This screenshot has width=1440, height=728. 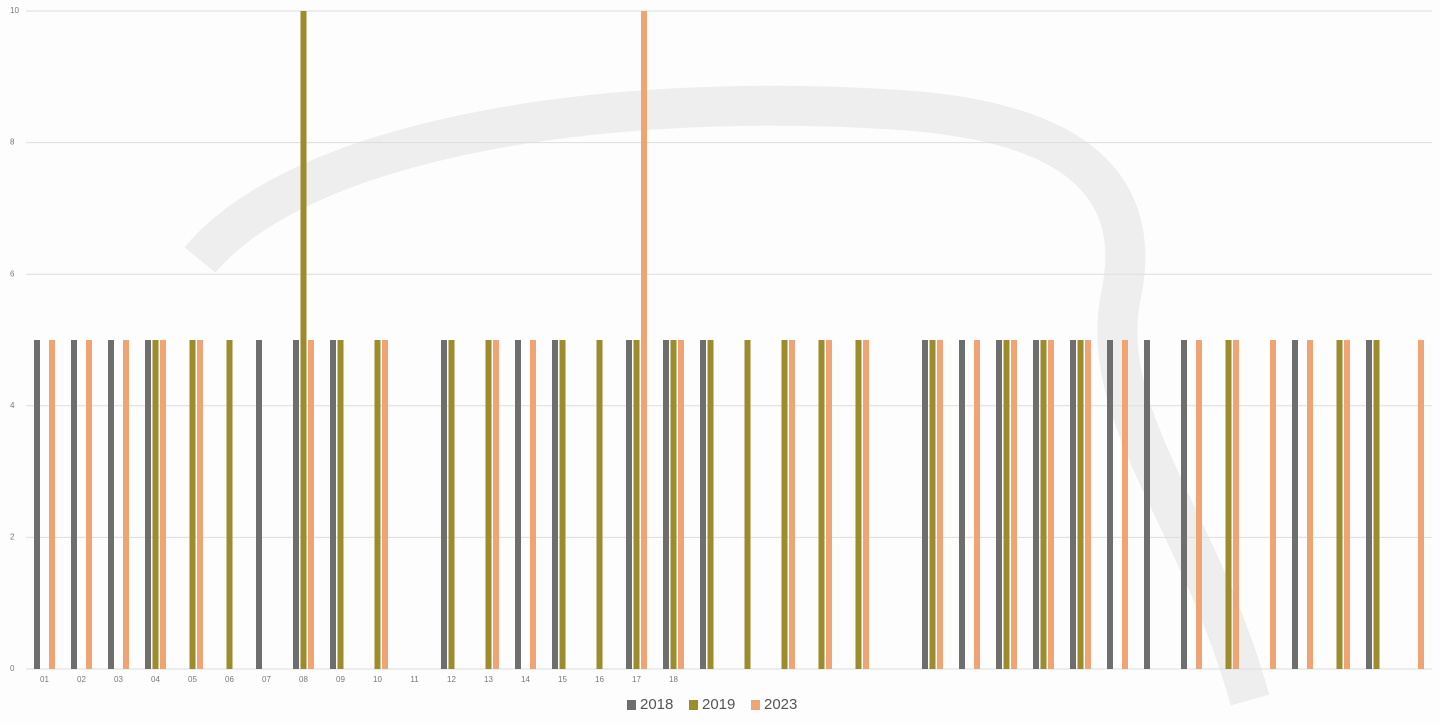 I want to click on legend-label: 2019, so click(x=718, y=704).